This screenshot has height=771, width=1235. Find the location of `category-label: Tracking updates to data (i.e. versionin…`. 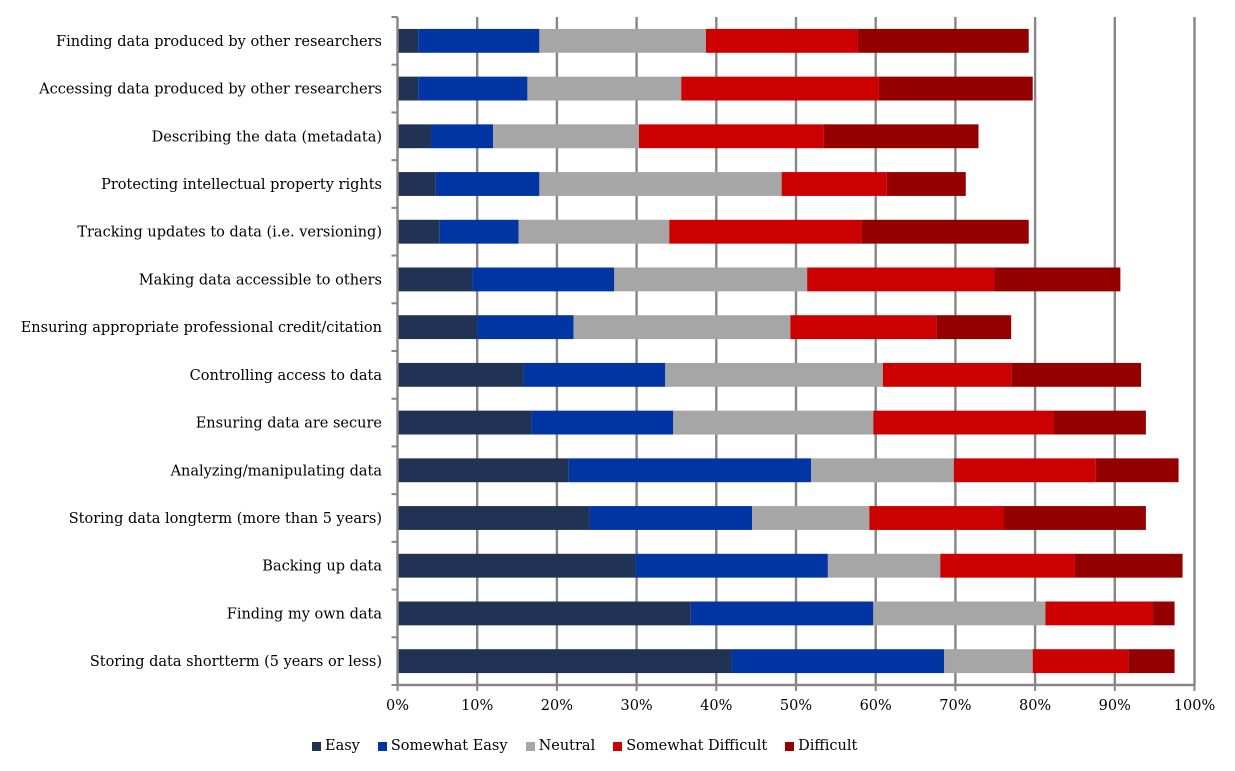

category-label: Tracking updates to data (i.e. versionin… is located at coordinates (229, 233).